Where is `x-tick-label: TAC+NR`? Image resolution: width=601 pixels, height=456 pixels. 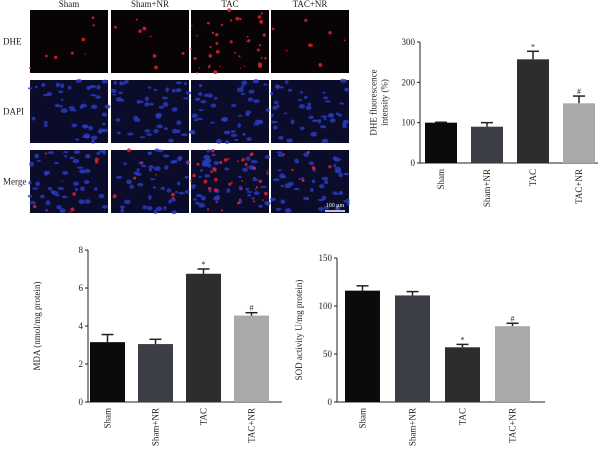 x-tick-label: TAC+NR is located at coordinates (513, 425).